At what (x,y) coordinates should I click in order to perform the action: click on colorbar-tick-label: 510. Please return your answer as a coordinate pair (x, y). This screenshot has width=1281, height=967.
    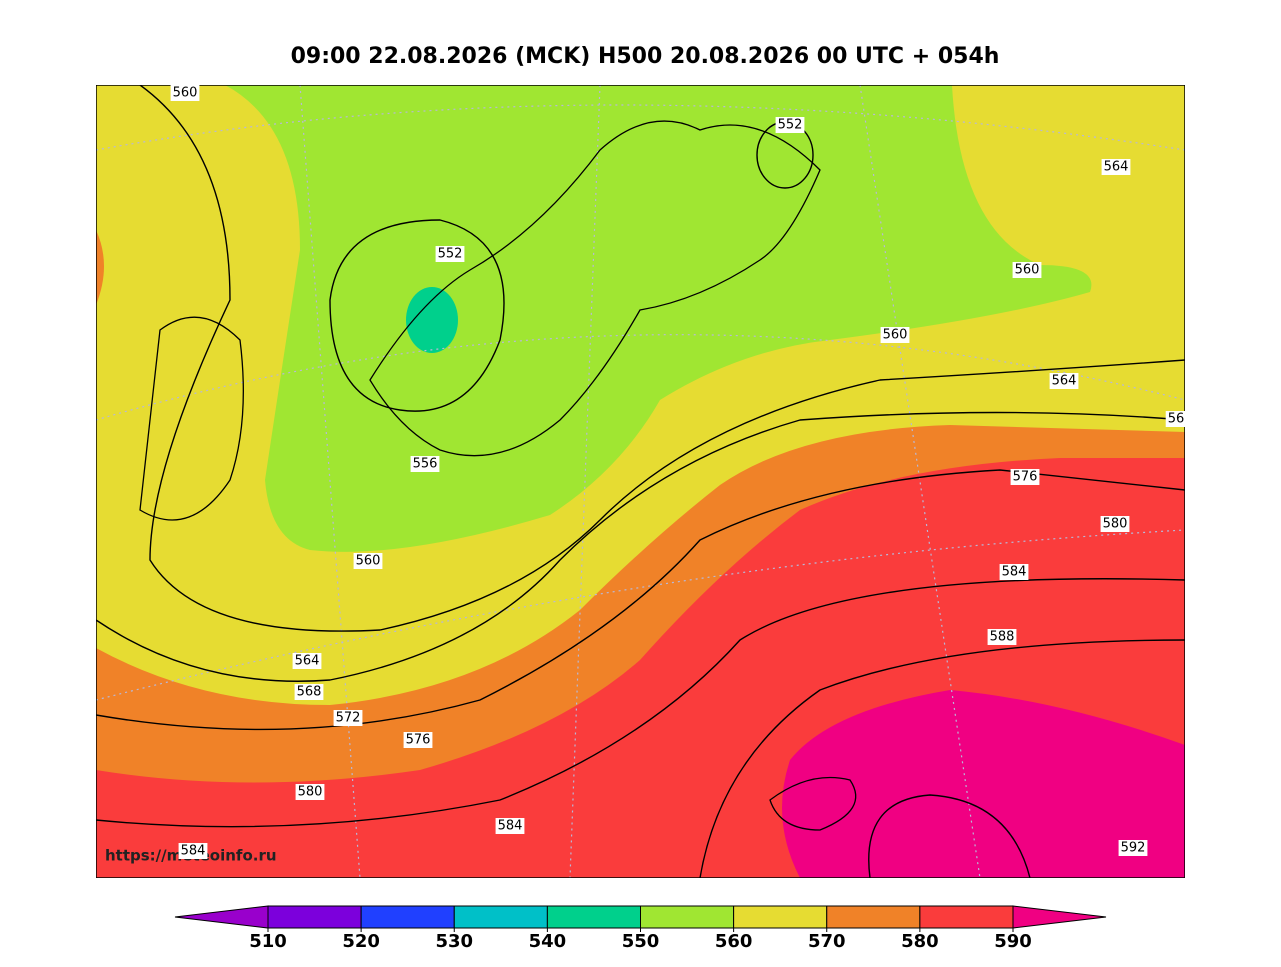
    Looking at the image, I should click on (268, 941).